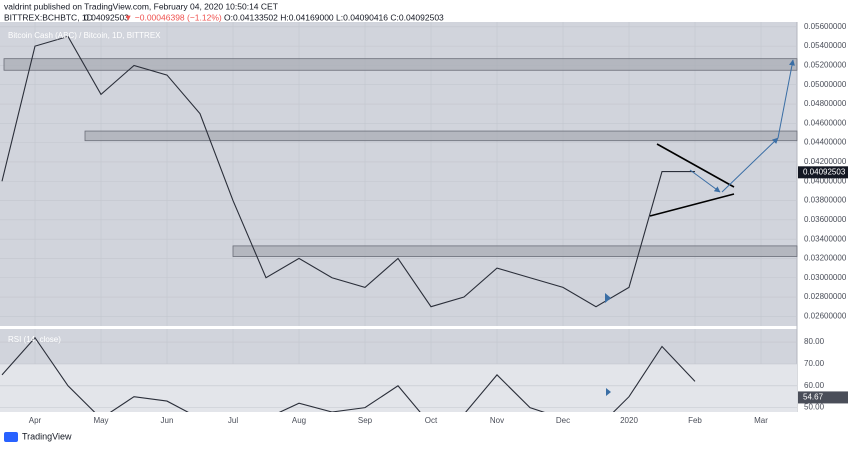 This screenshot has width=850, height=449. What do you see at coordinates (106, 17) in the screenshot?
I see `price: 0.04092503` at bounding box center [106, 17].